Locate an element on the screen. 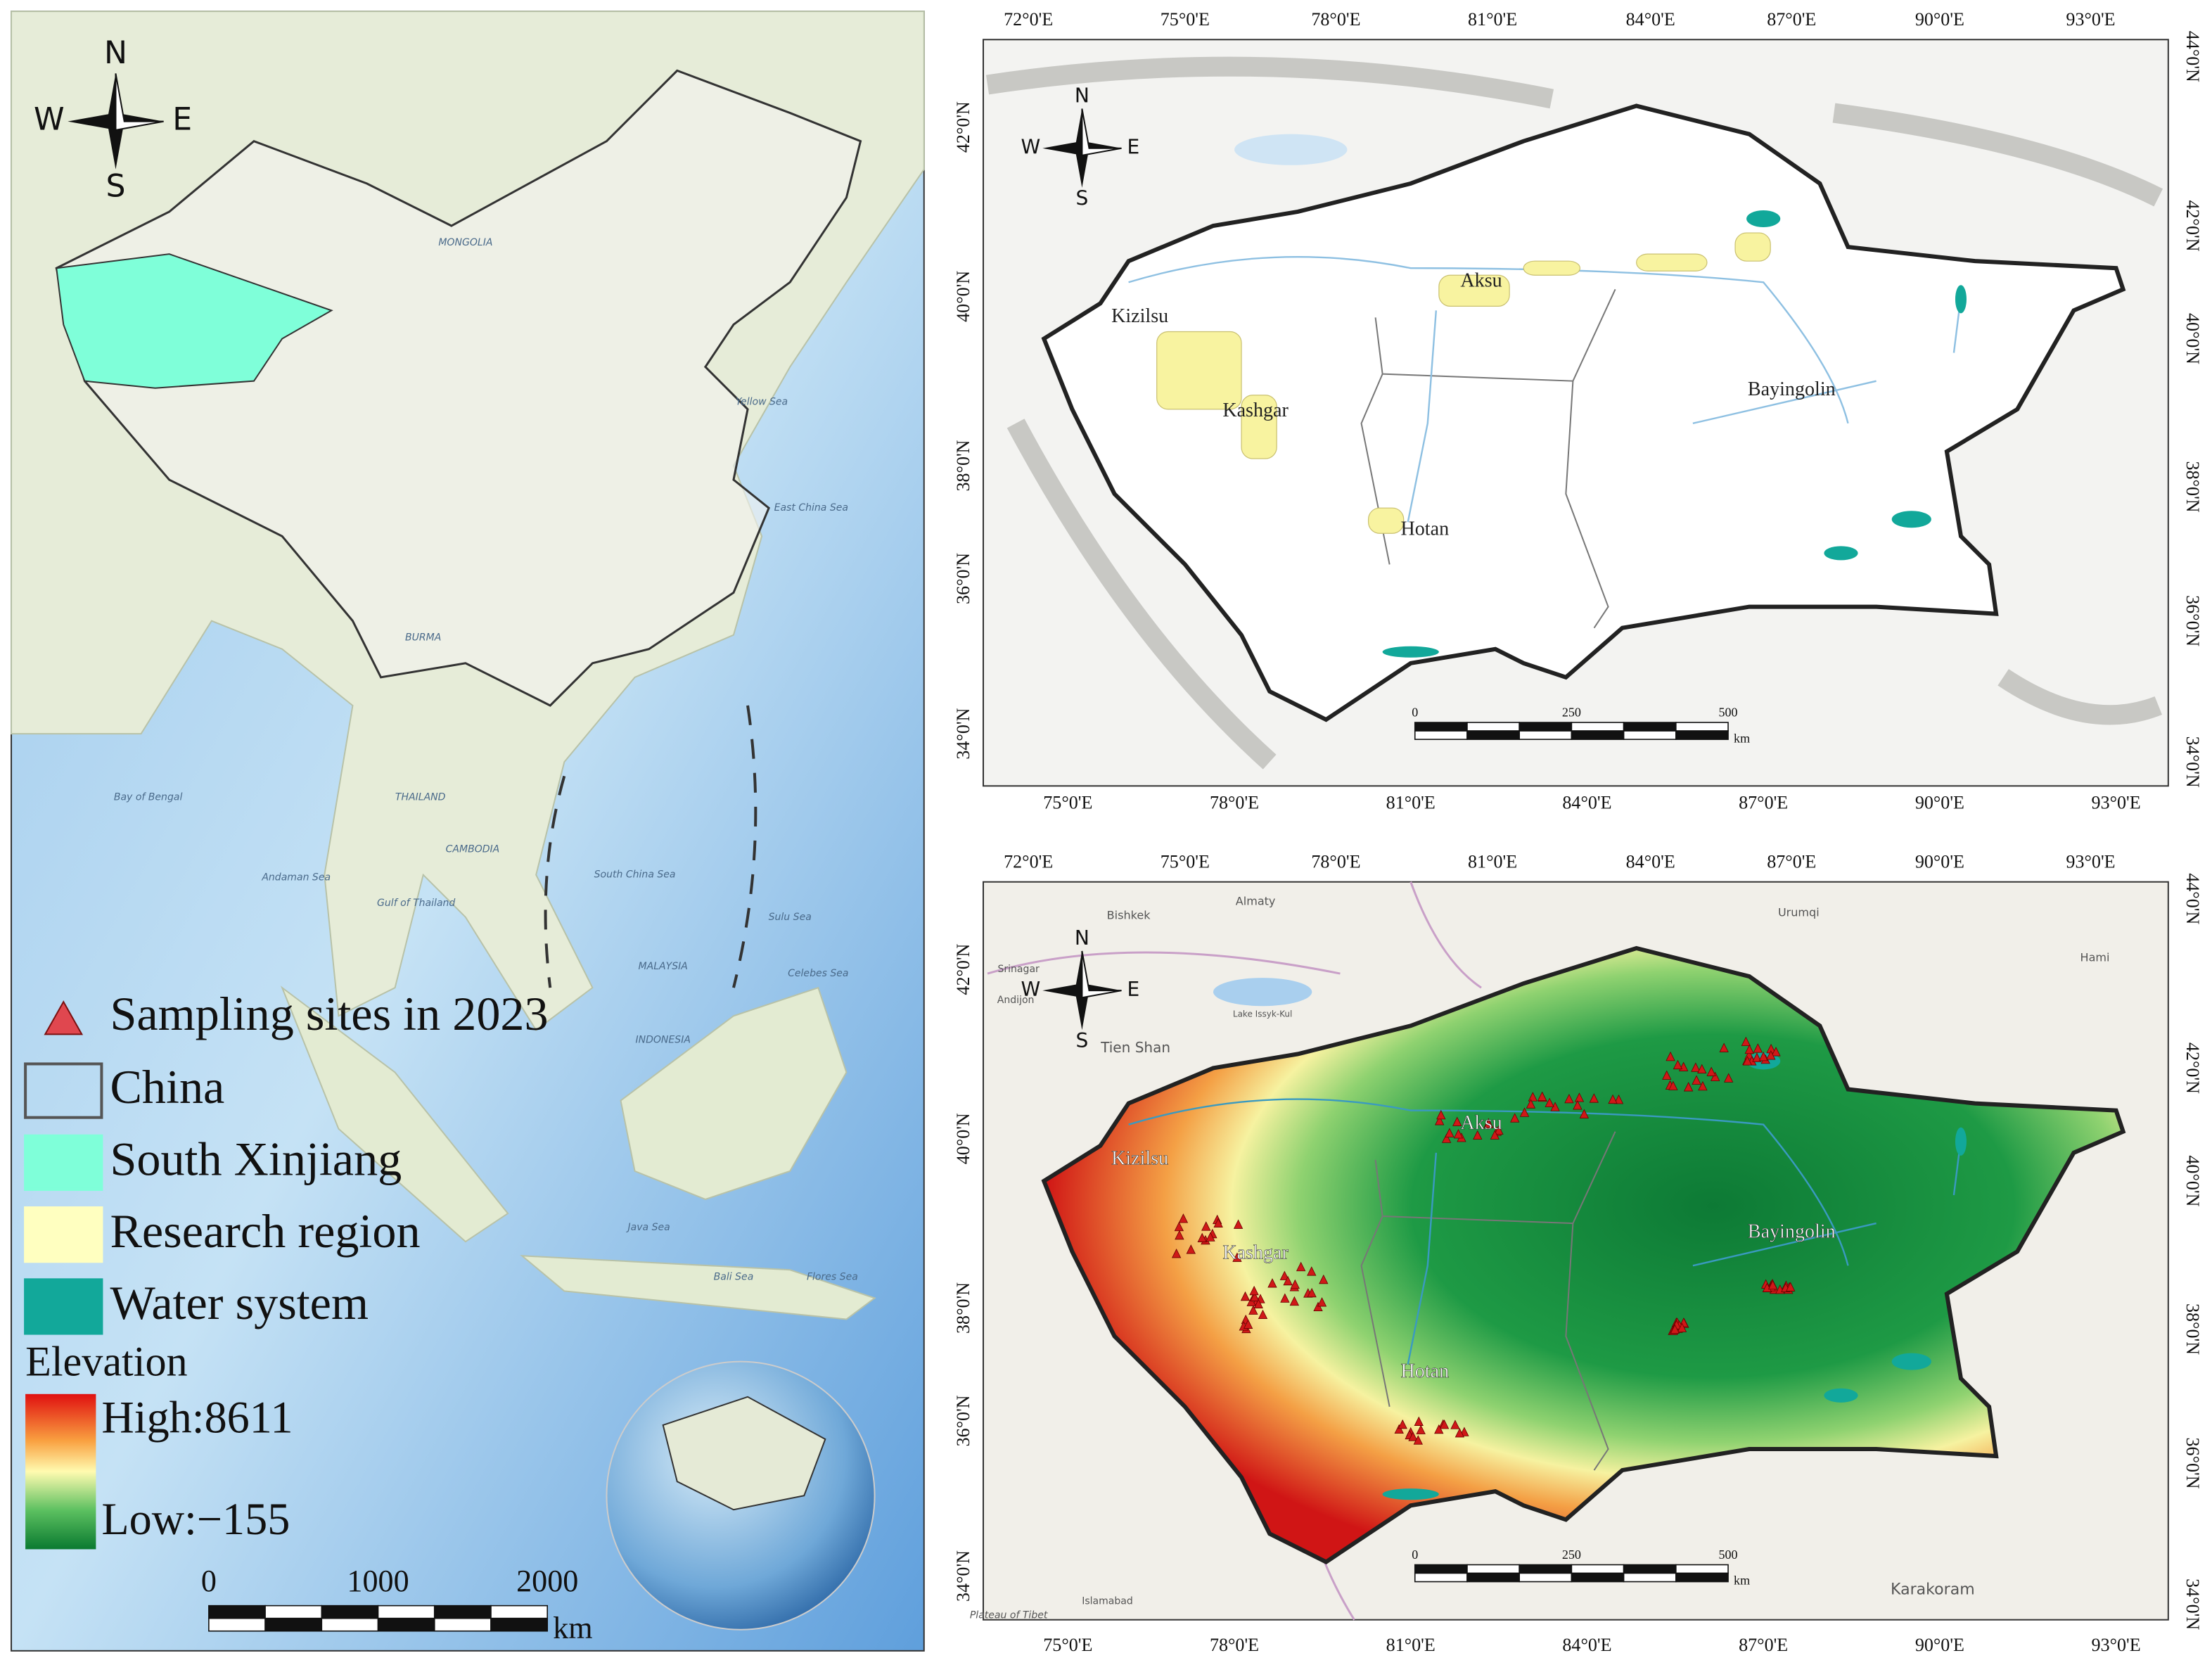 The width and height of the screenshot is (2212, 1665). place-label: Lake Issyk-Kul is located at coordinates (1263, 1014).